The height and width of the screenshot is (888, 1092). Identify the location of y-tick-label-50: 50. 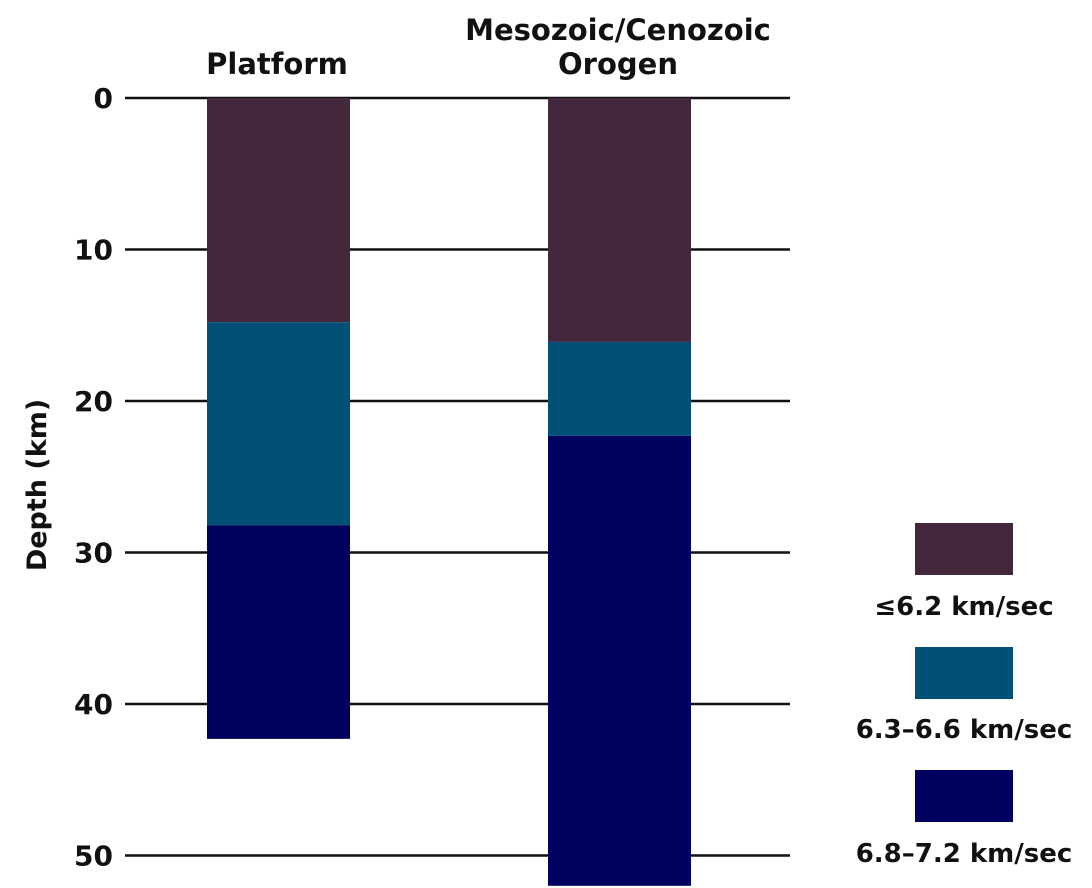
(93, 856).